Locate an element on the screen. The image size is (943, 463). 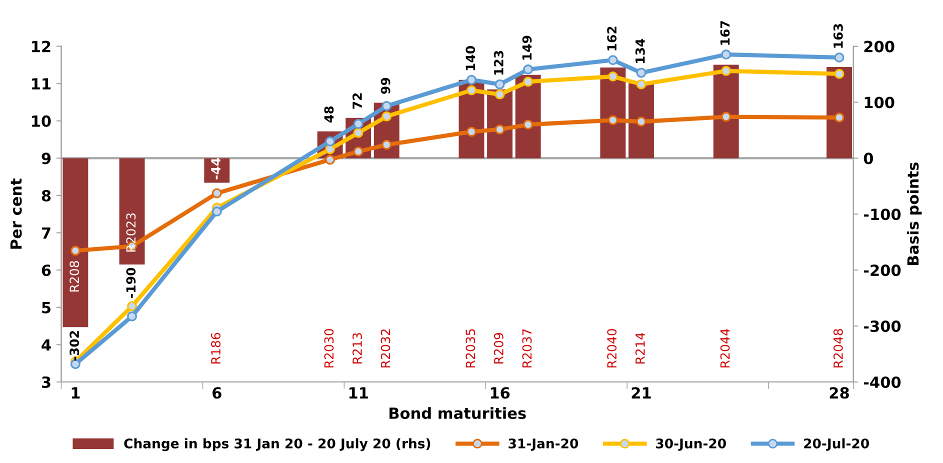
x-axis-title: Bond maturities is located at coordinates (458, 413).